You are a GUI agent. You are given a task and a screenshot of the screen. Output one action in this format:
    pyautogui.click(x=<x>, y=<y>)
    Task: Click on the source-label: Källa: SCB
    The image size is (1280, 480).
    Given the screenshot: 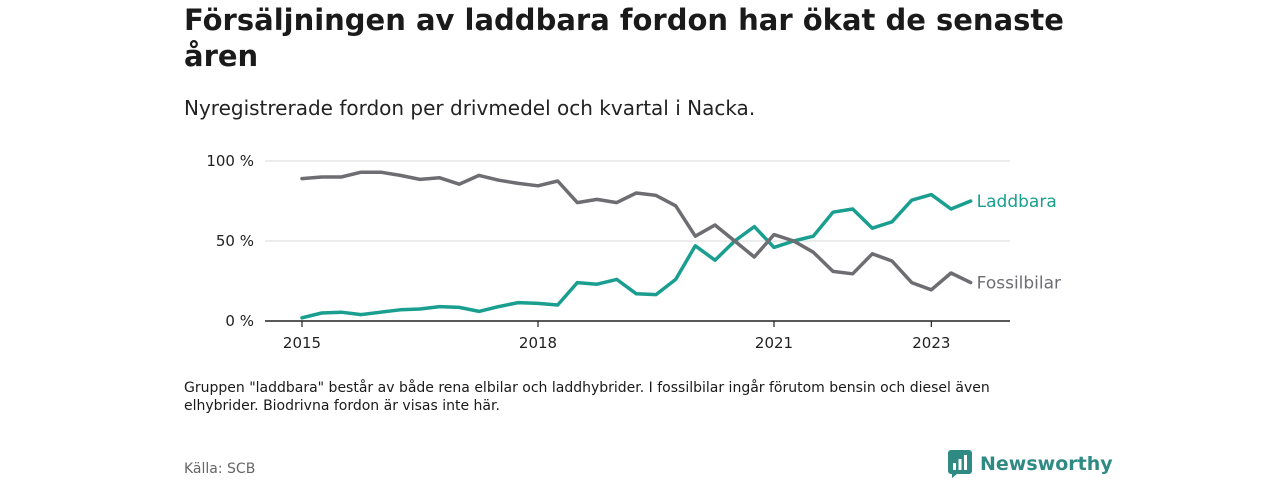 What is the action you would take?
    pyautogui.click(x=220, y=469)
    